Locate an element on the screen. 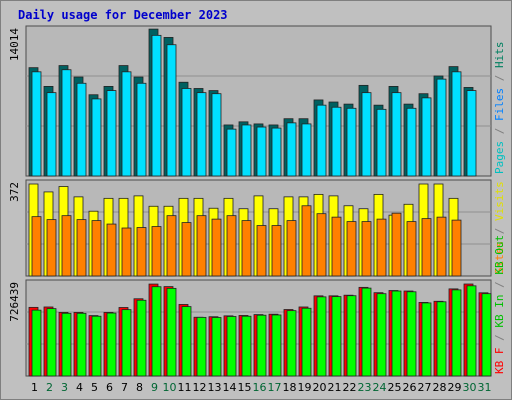 This screenshot has width=512, height=400. legend-kb: KB F / KB In / KB Out is located at coordinates (499, 304).